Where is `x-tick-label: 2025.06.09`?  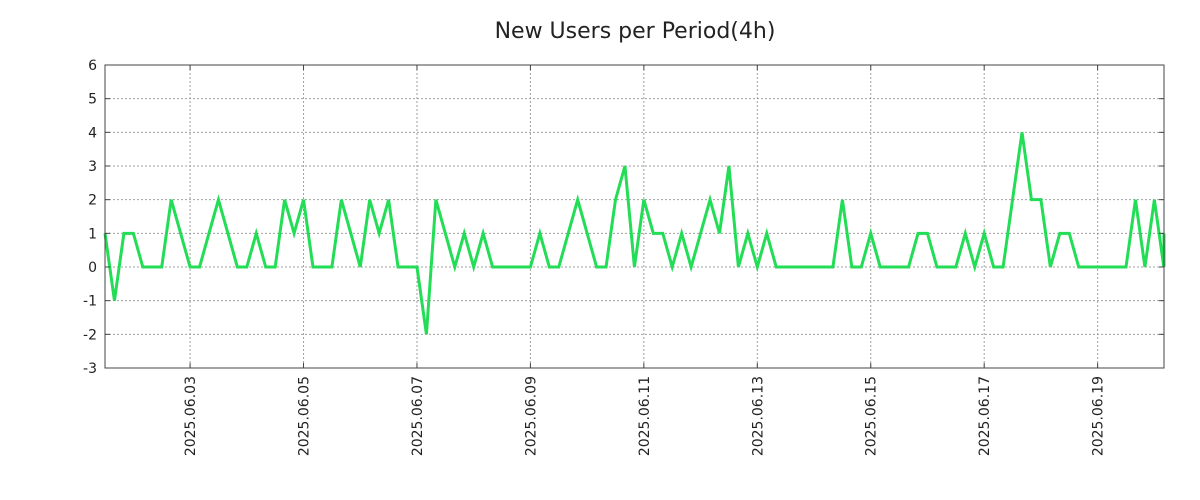 x-tick-label: 2025.06.09 is located at coordinates (531, 416).